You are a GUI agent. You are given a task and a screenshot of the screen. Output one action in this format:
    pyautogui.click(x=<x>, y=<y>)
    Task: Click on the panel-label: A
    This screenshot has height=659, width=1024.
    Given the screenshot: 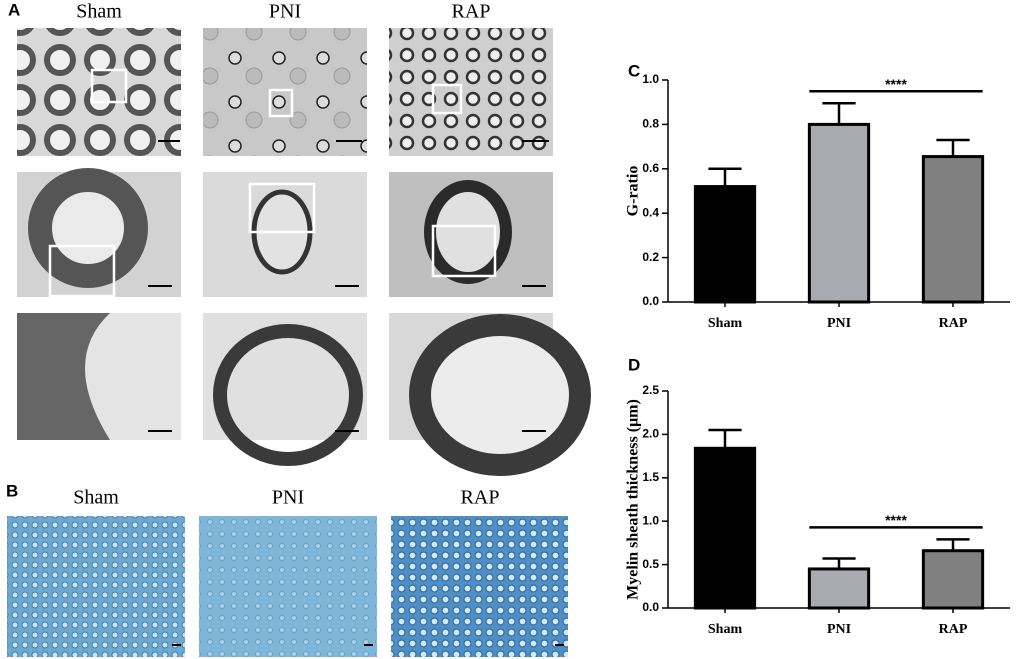 What is the action you would take?
    pyautogui.click(x=14, y=9)
    